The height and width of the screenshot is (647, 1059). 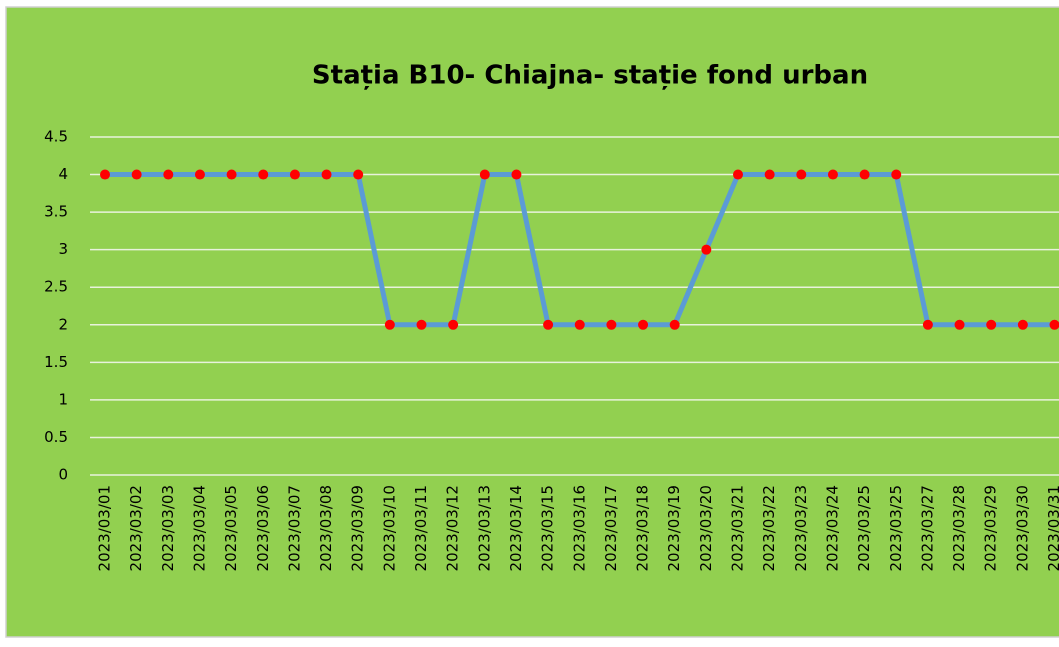 I want to click on x-tick-label: 2023/03/18, so click(x=643, y=528).